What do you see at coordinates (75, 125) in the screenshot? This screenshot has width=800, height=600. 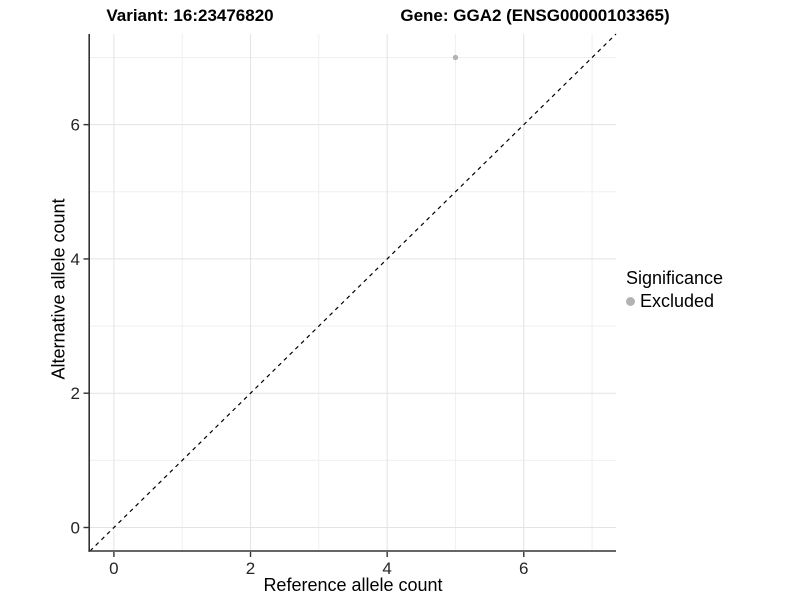 I see `y-tick-label: 6` at bounding box center [75, 125].